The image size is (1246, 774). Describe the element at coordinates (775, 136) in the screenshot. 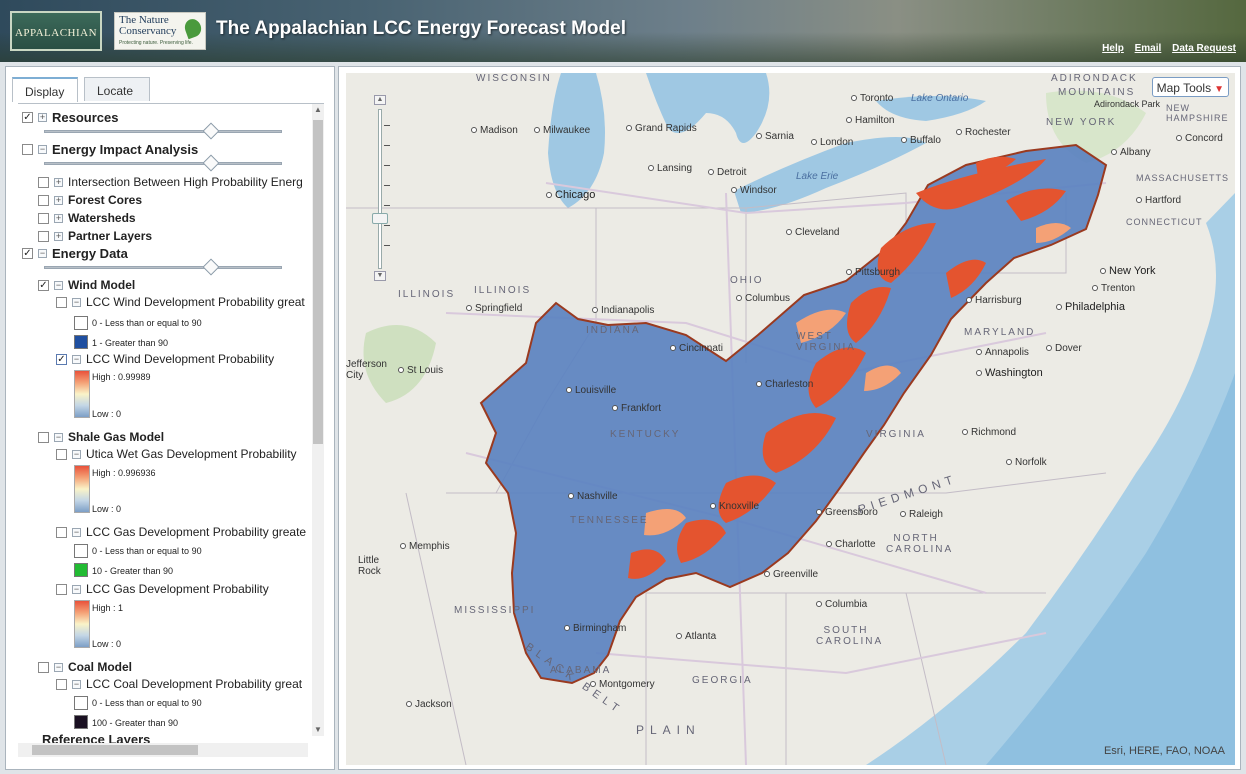

I see `map-label: Sarnia` at that location.